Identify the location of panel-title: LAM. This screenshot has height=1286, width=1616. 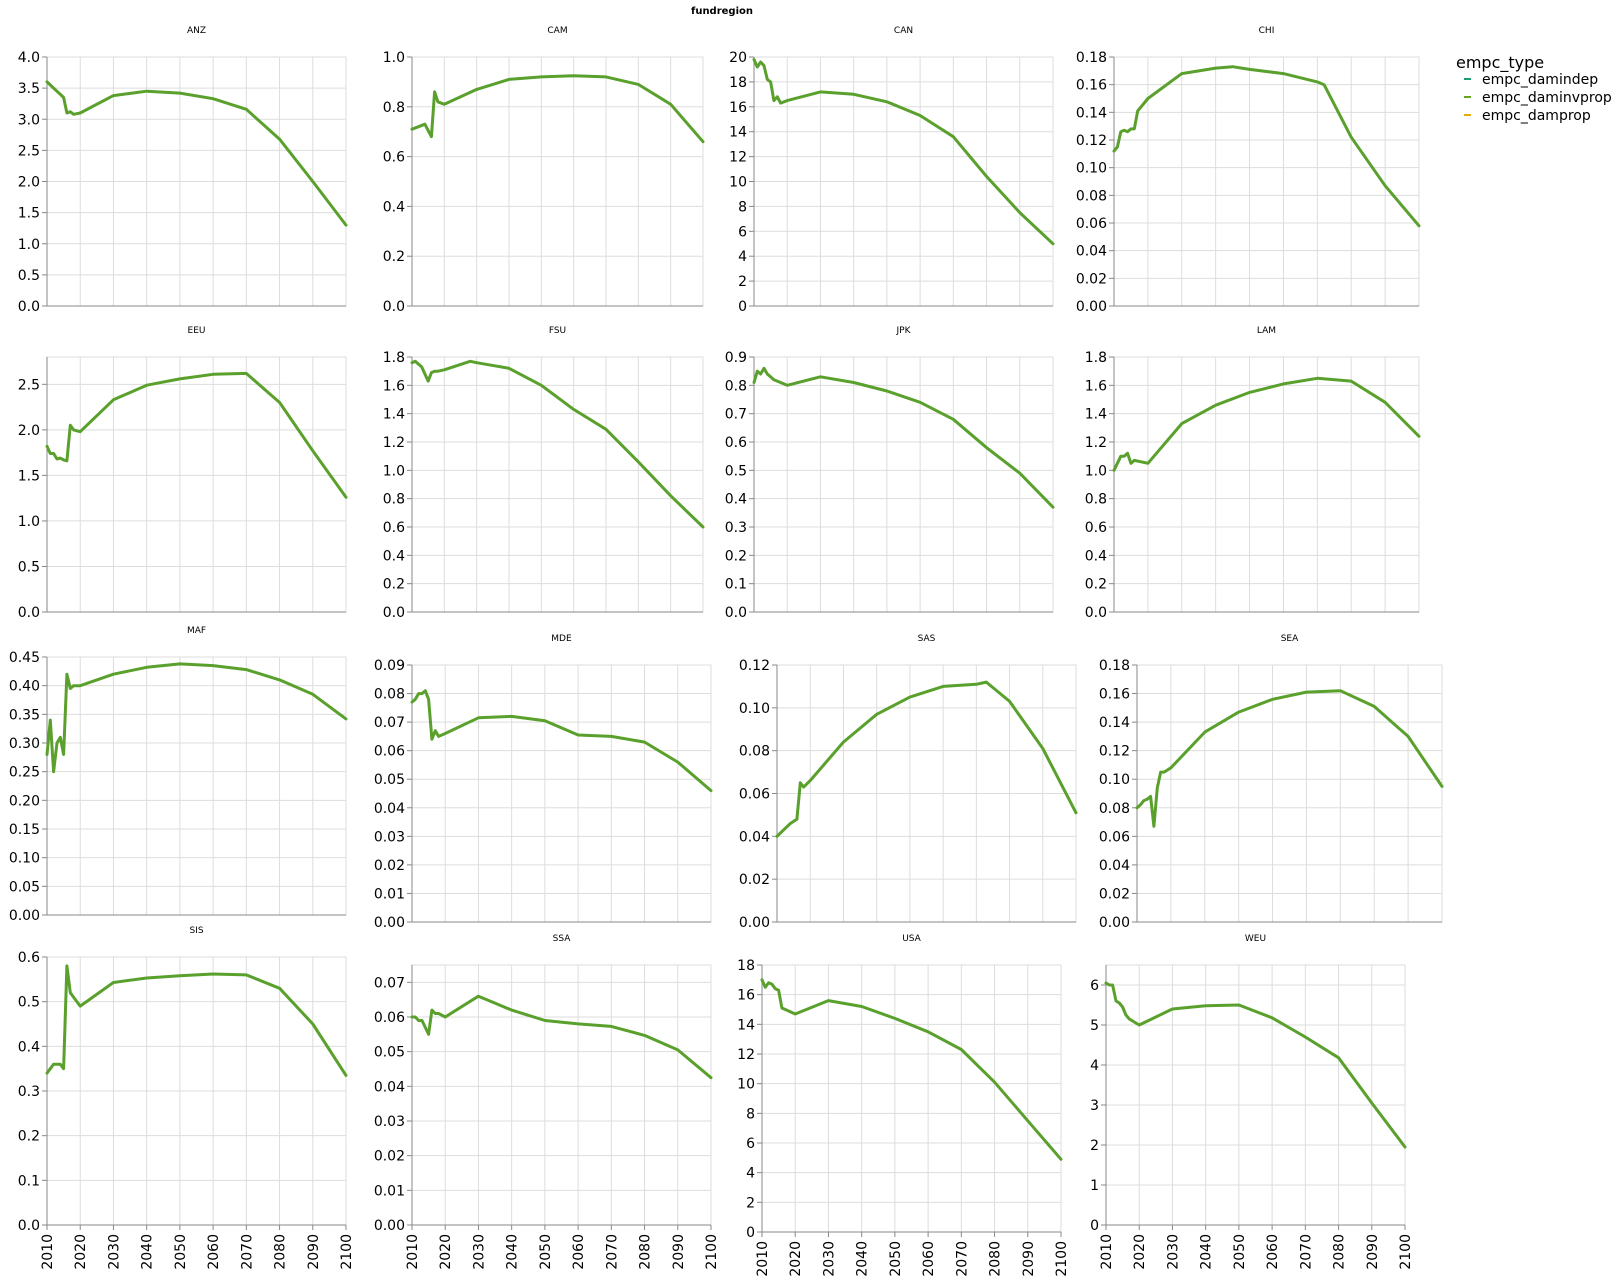
(1266, 331).